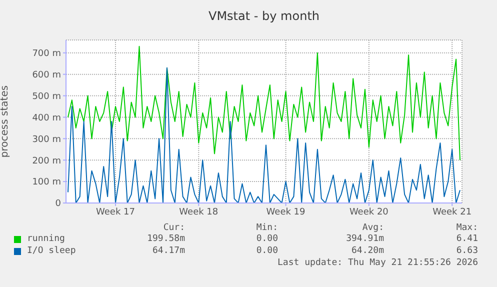  What do you see at coordinates (168, 251) in the screenshot?
I see `text: 64.17m` at bounding box center [168, 251].